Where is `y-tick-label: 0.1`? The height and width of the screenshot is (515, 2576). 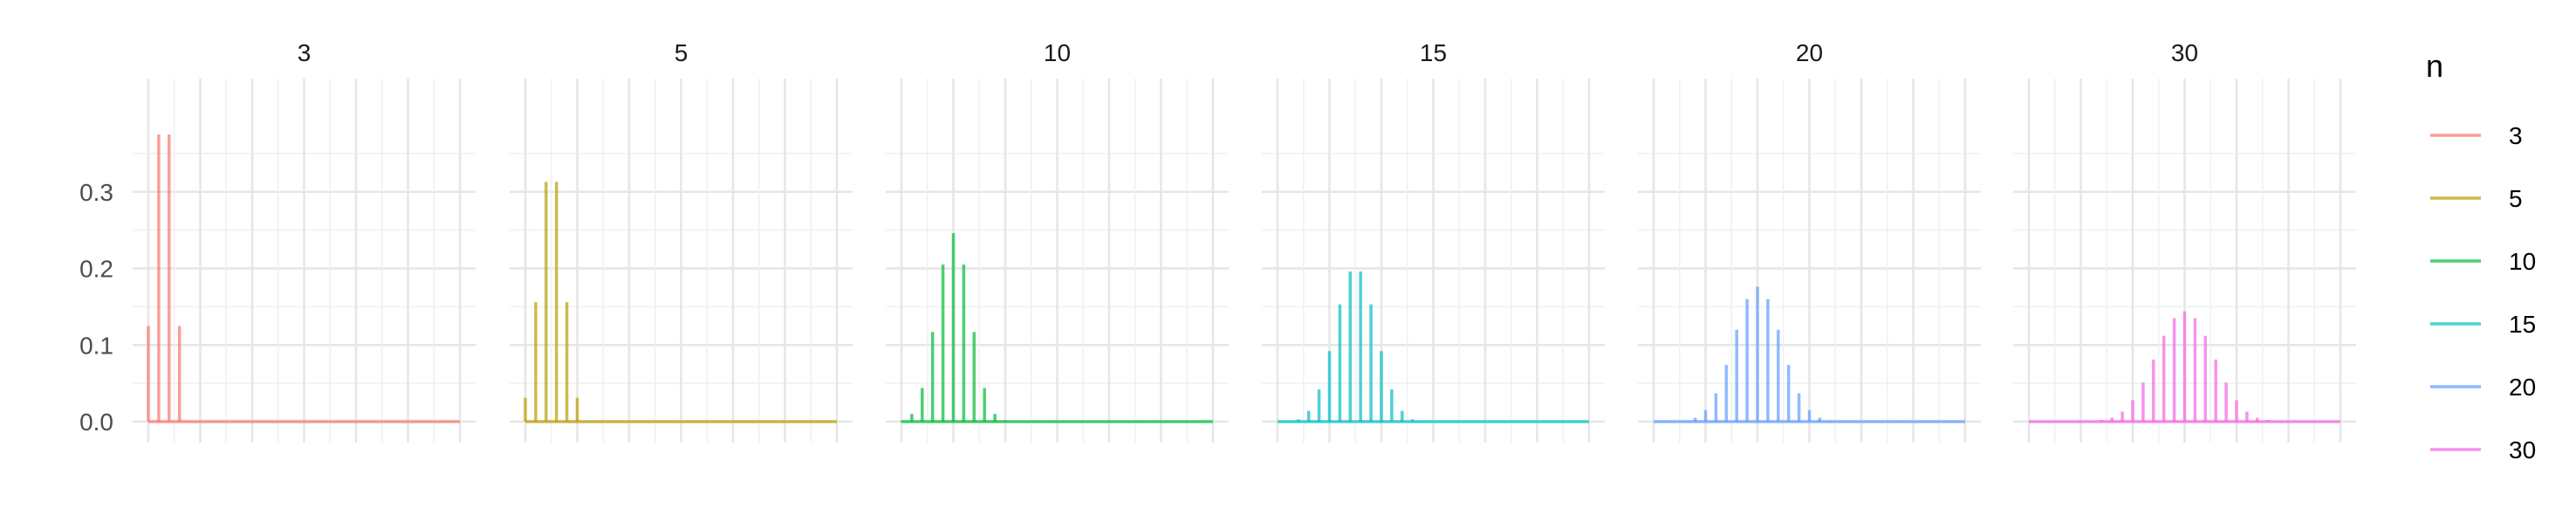 y-tick-label: 0.1 is located at coordinates (96, 345).